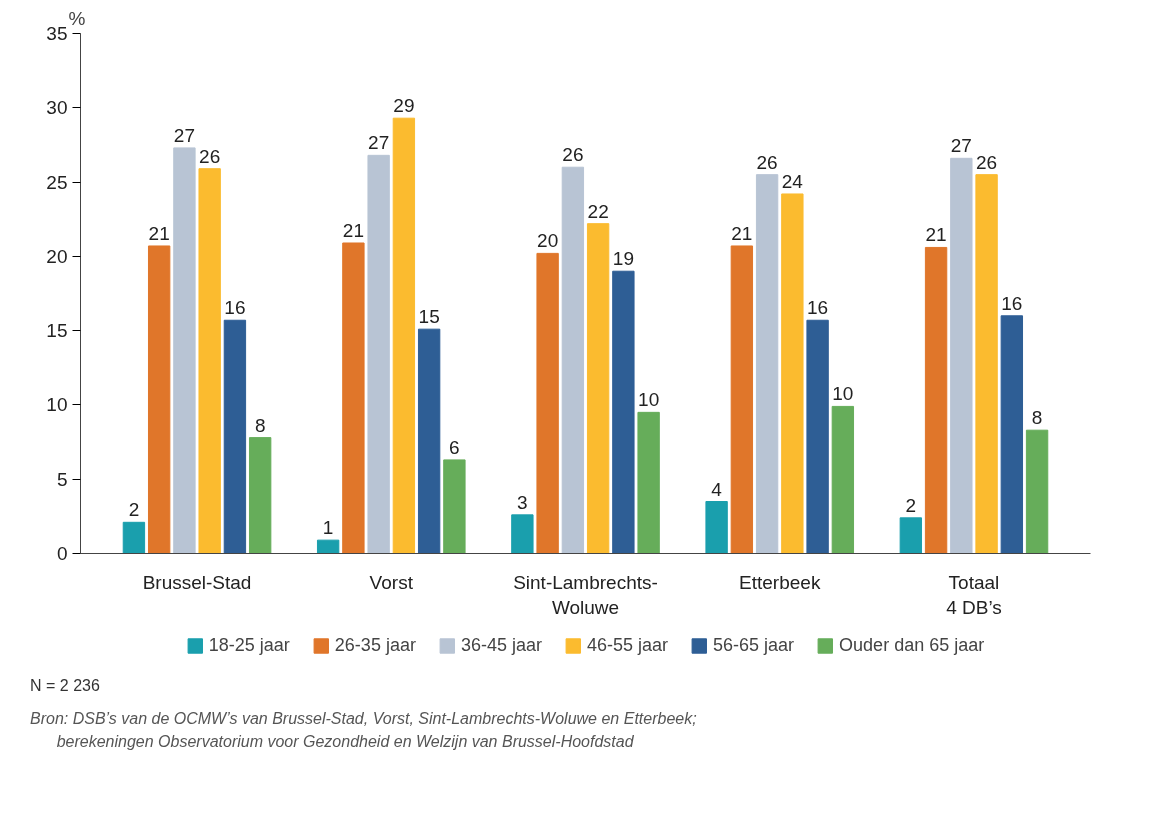 The height and width of the screenshot is (824, 1173). What do you see at coordinates (754, 645) in the screenshot?
I see `legend-label: 56-65 jaar` at bounding box center [754, 645].